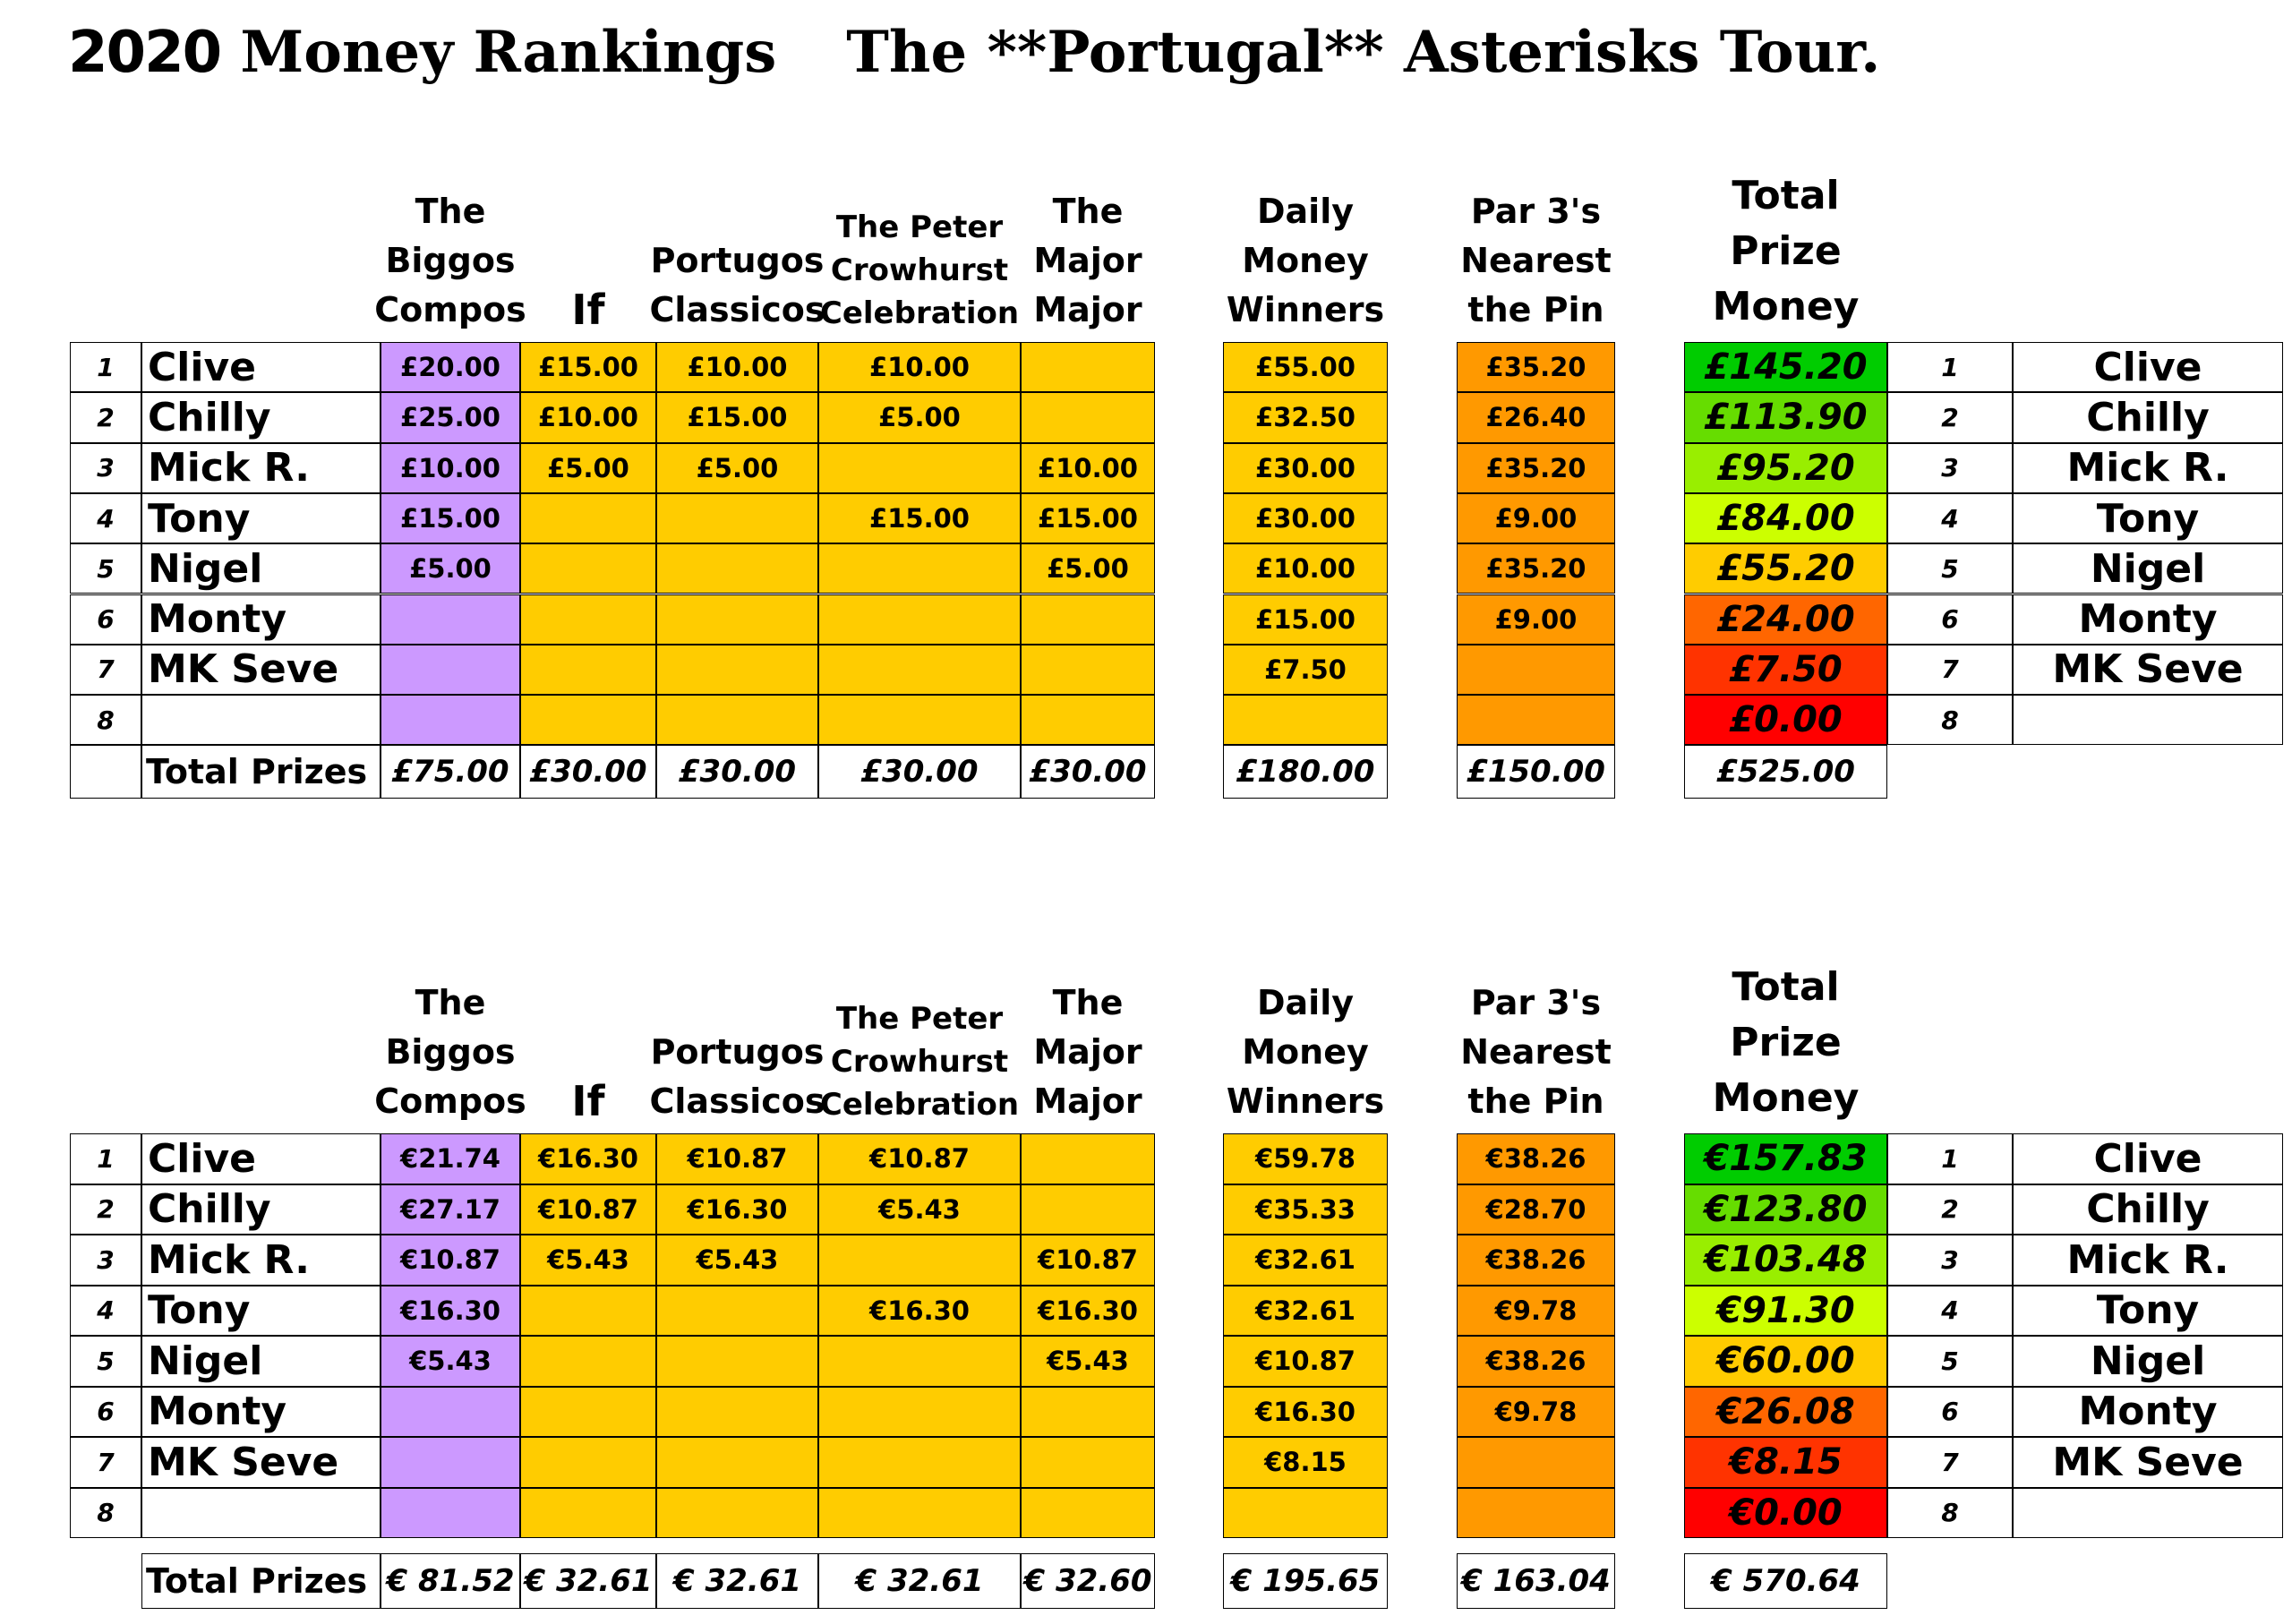 This screenshot has height=1624, width=2292. Describe the element at coordinates (588, 367) in the screenshot. I see `cell-if: £15.00` at that location.